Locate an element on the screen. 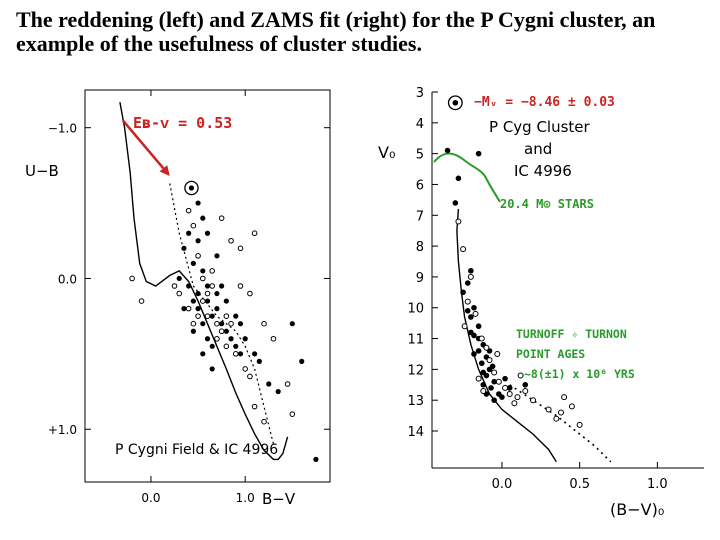 The image size is (720, 540). turnoff-annotation-line-1: TURNOFF ✧ TURNON is located at coordinates (571, 334).